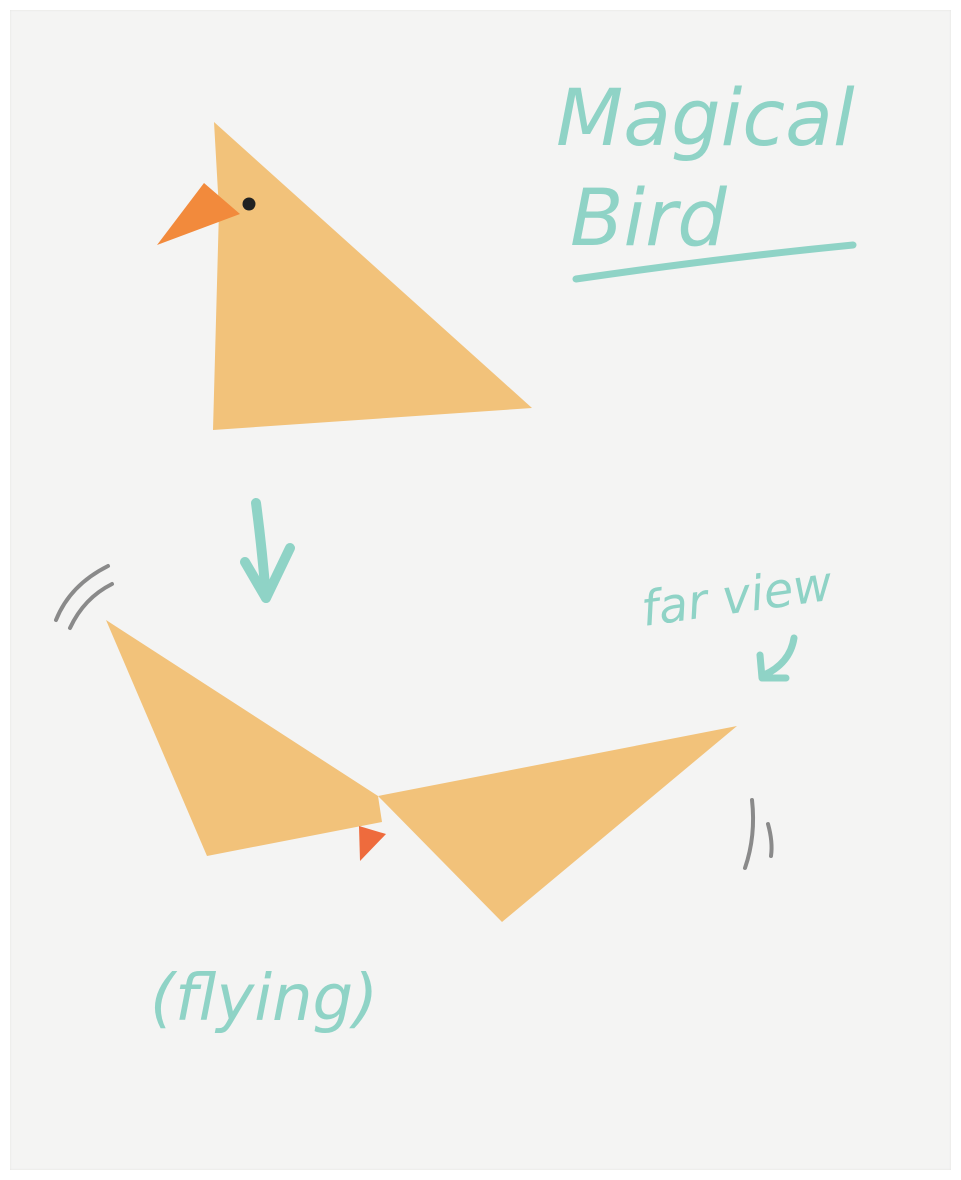 Image resolution: width=961 pixels, height=1180 pixels. I want to click on far-view-annotation: far view, so click(737, 619).